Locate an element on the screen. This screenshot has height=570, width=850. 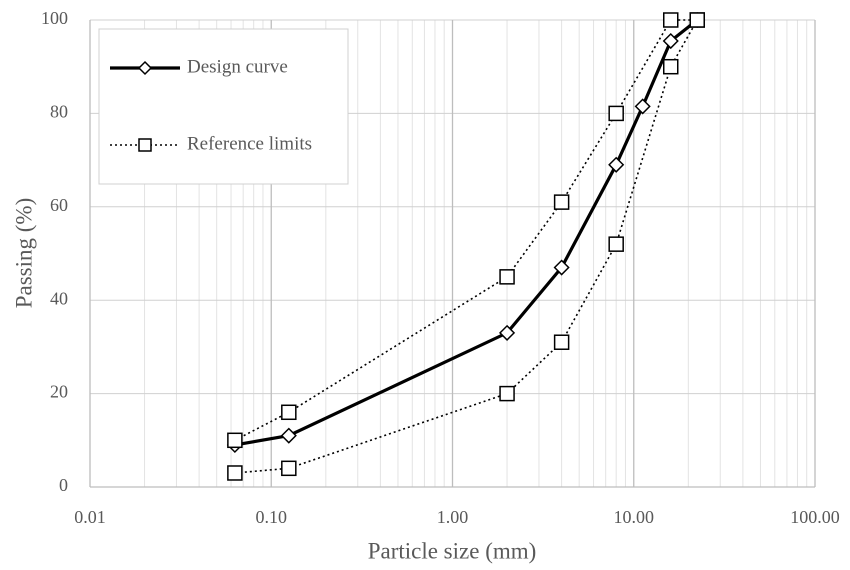
y-tick-label: 80 is located at coordinates (59, 112).